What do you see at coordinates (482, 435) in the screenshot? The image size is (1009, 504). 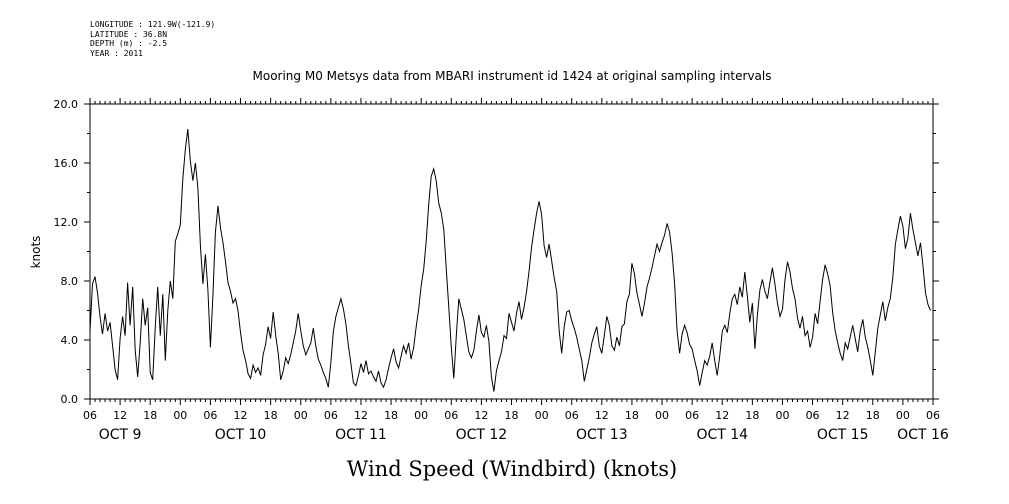 I see `x-day-label: OCT 12` at bounding box center [482, 435].